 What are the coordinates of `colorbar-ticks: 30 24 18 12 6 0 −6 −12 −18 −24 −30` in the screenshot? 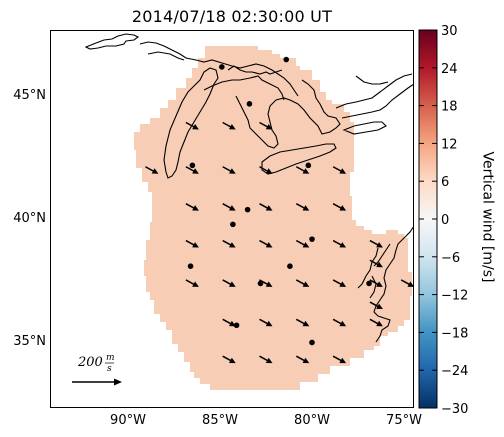 It's located at (443, 220).